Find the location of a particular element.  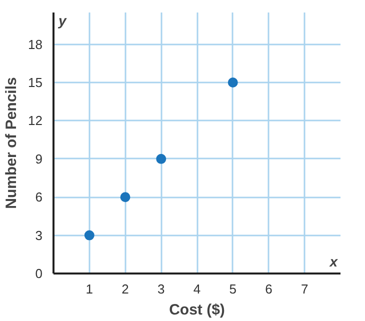

x-axis-title: Cost ($) is located at coordinates (197, 310).